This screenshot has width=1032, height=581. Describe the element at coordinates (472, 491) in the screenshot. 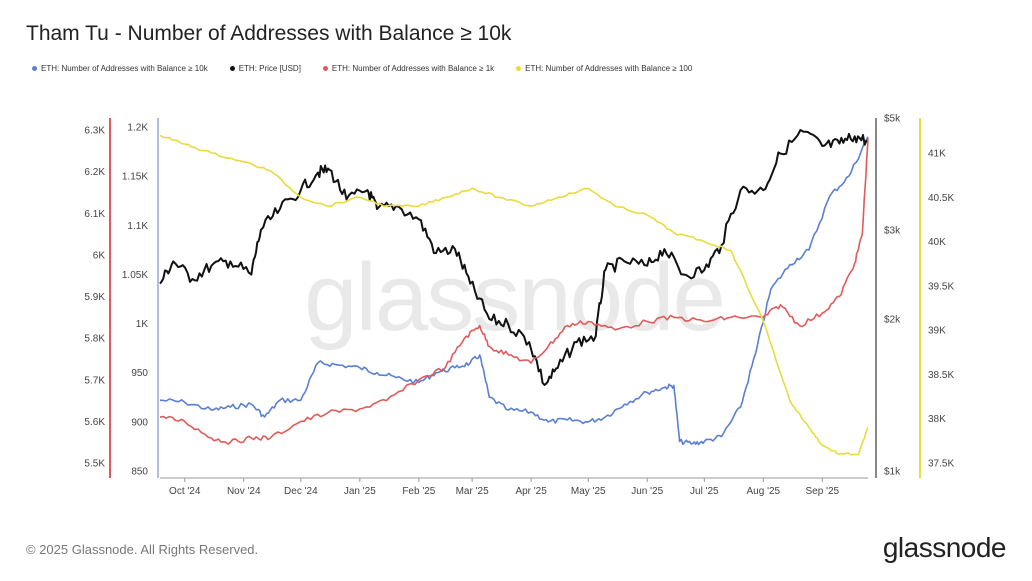

I see `x-tick-label: Mar '25` at that location.